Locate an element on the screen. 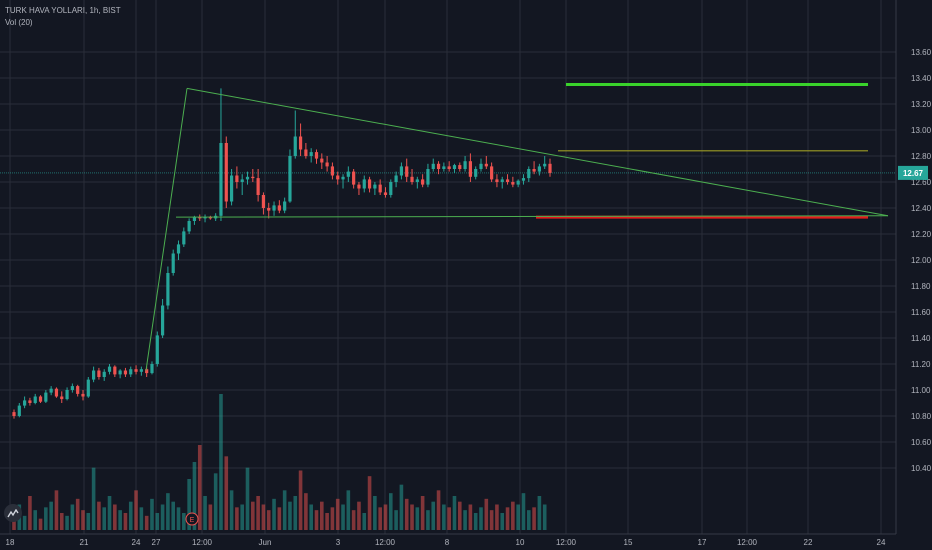 Image resolution: width=932 pixels, height=550 pixels. x-tick-label: 27 is located at coordinates (156, 542).